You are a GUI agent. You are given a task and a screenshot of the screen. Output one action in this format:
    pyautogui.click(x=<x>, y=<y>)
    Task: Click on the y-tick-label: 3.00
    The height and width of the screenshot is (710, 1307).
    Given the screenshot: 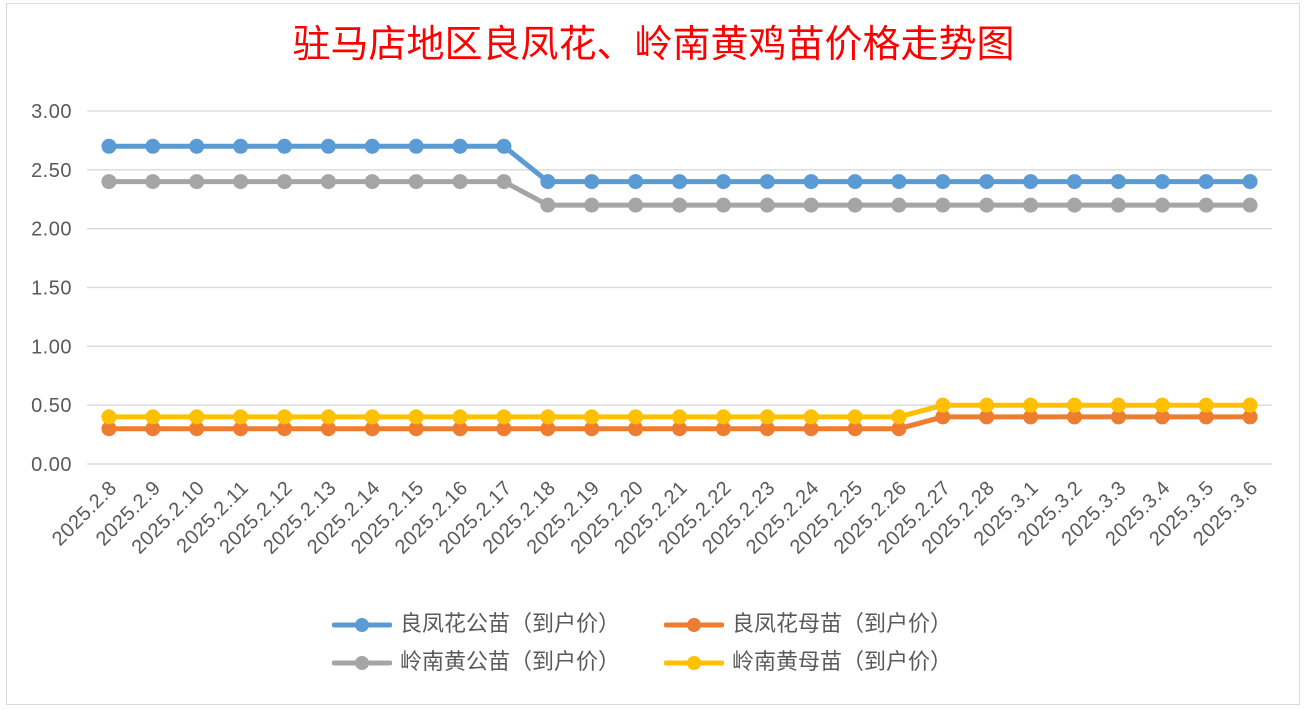 What is the action you would take?
    pyautogui.click(x=51, y=112)
    